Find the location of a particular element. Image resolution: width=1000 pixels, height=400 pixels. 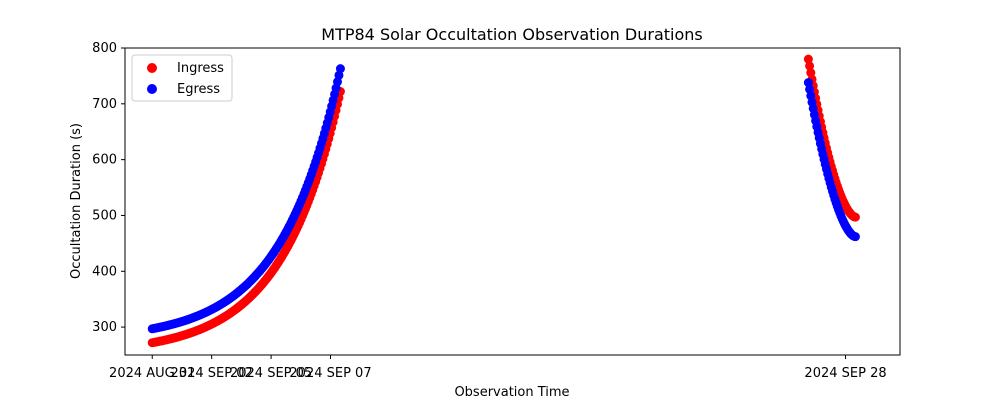

y-axis: 300 400 500 600 700 800 is located at coordinates (108, 188).